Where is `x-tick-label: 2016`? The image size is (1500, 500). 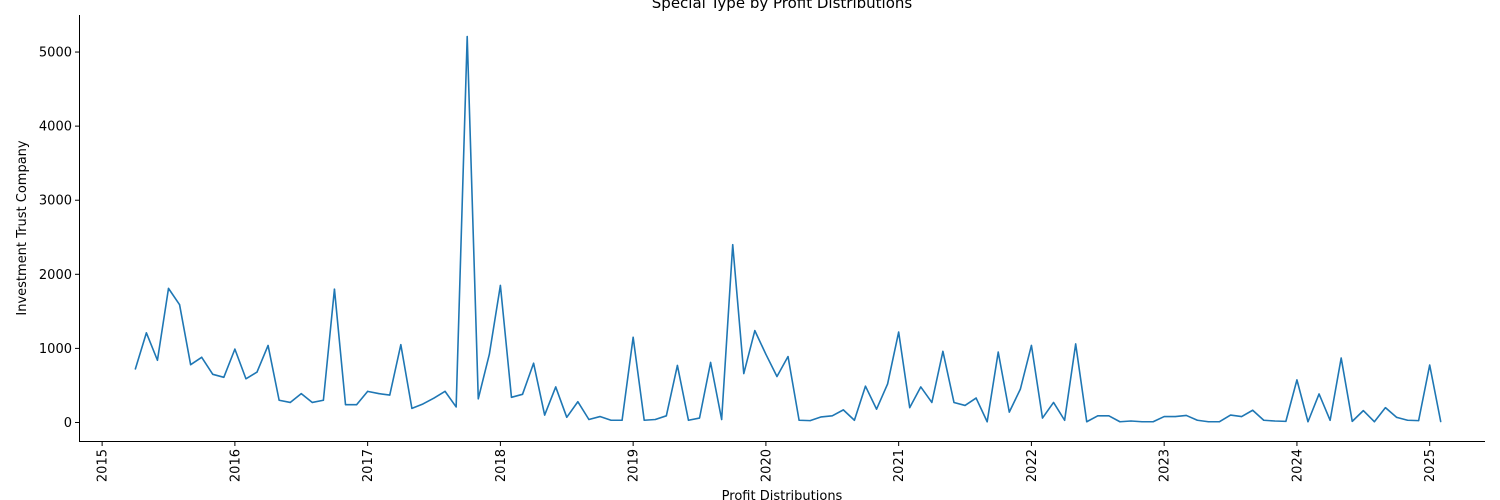 x-tick-label: 2016 is located at coordinates (235, 465).